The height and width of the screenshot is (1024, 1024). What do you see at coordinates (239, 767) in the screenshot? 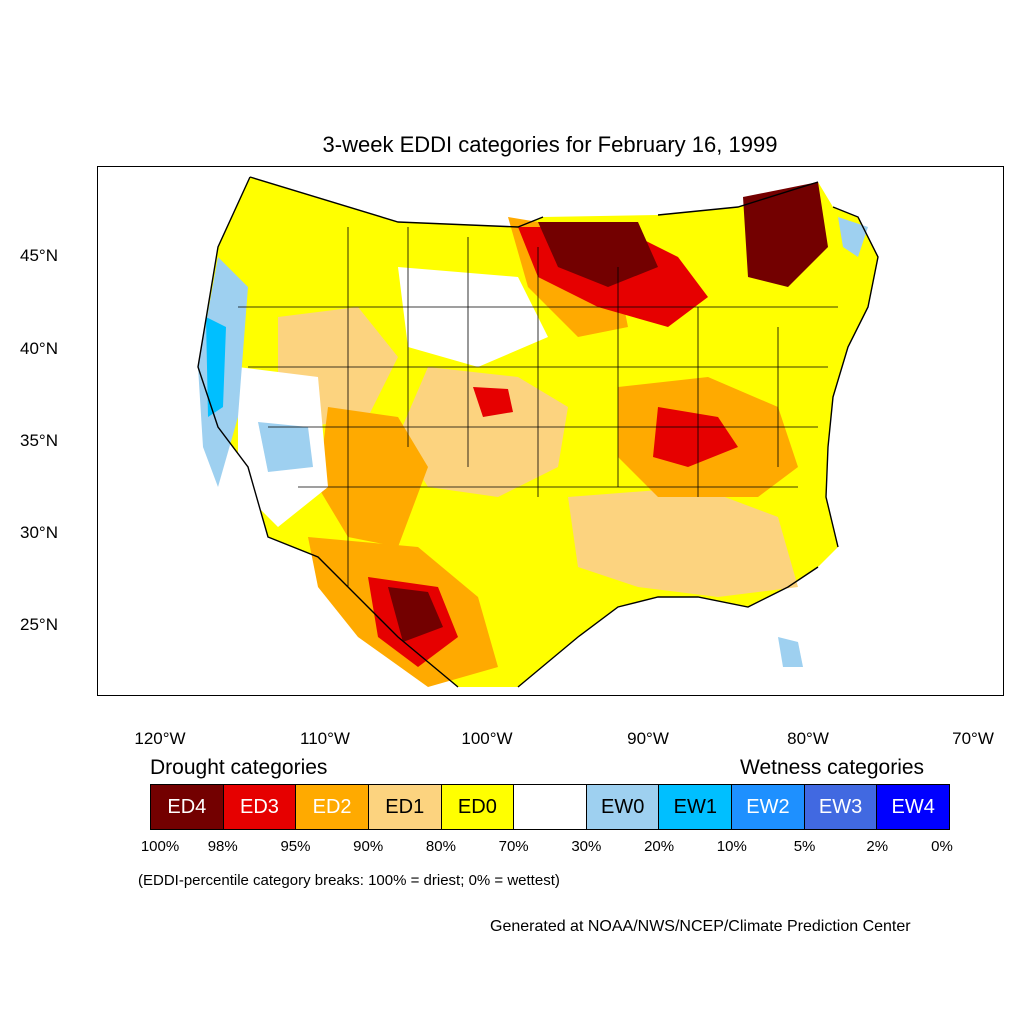
I see `drought-categories-title: Drought categories` at bounding box center [239, 767].